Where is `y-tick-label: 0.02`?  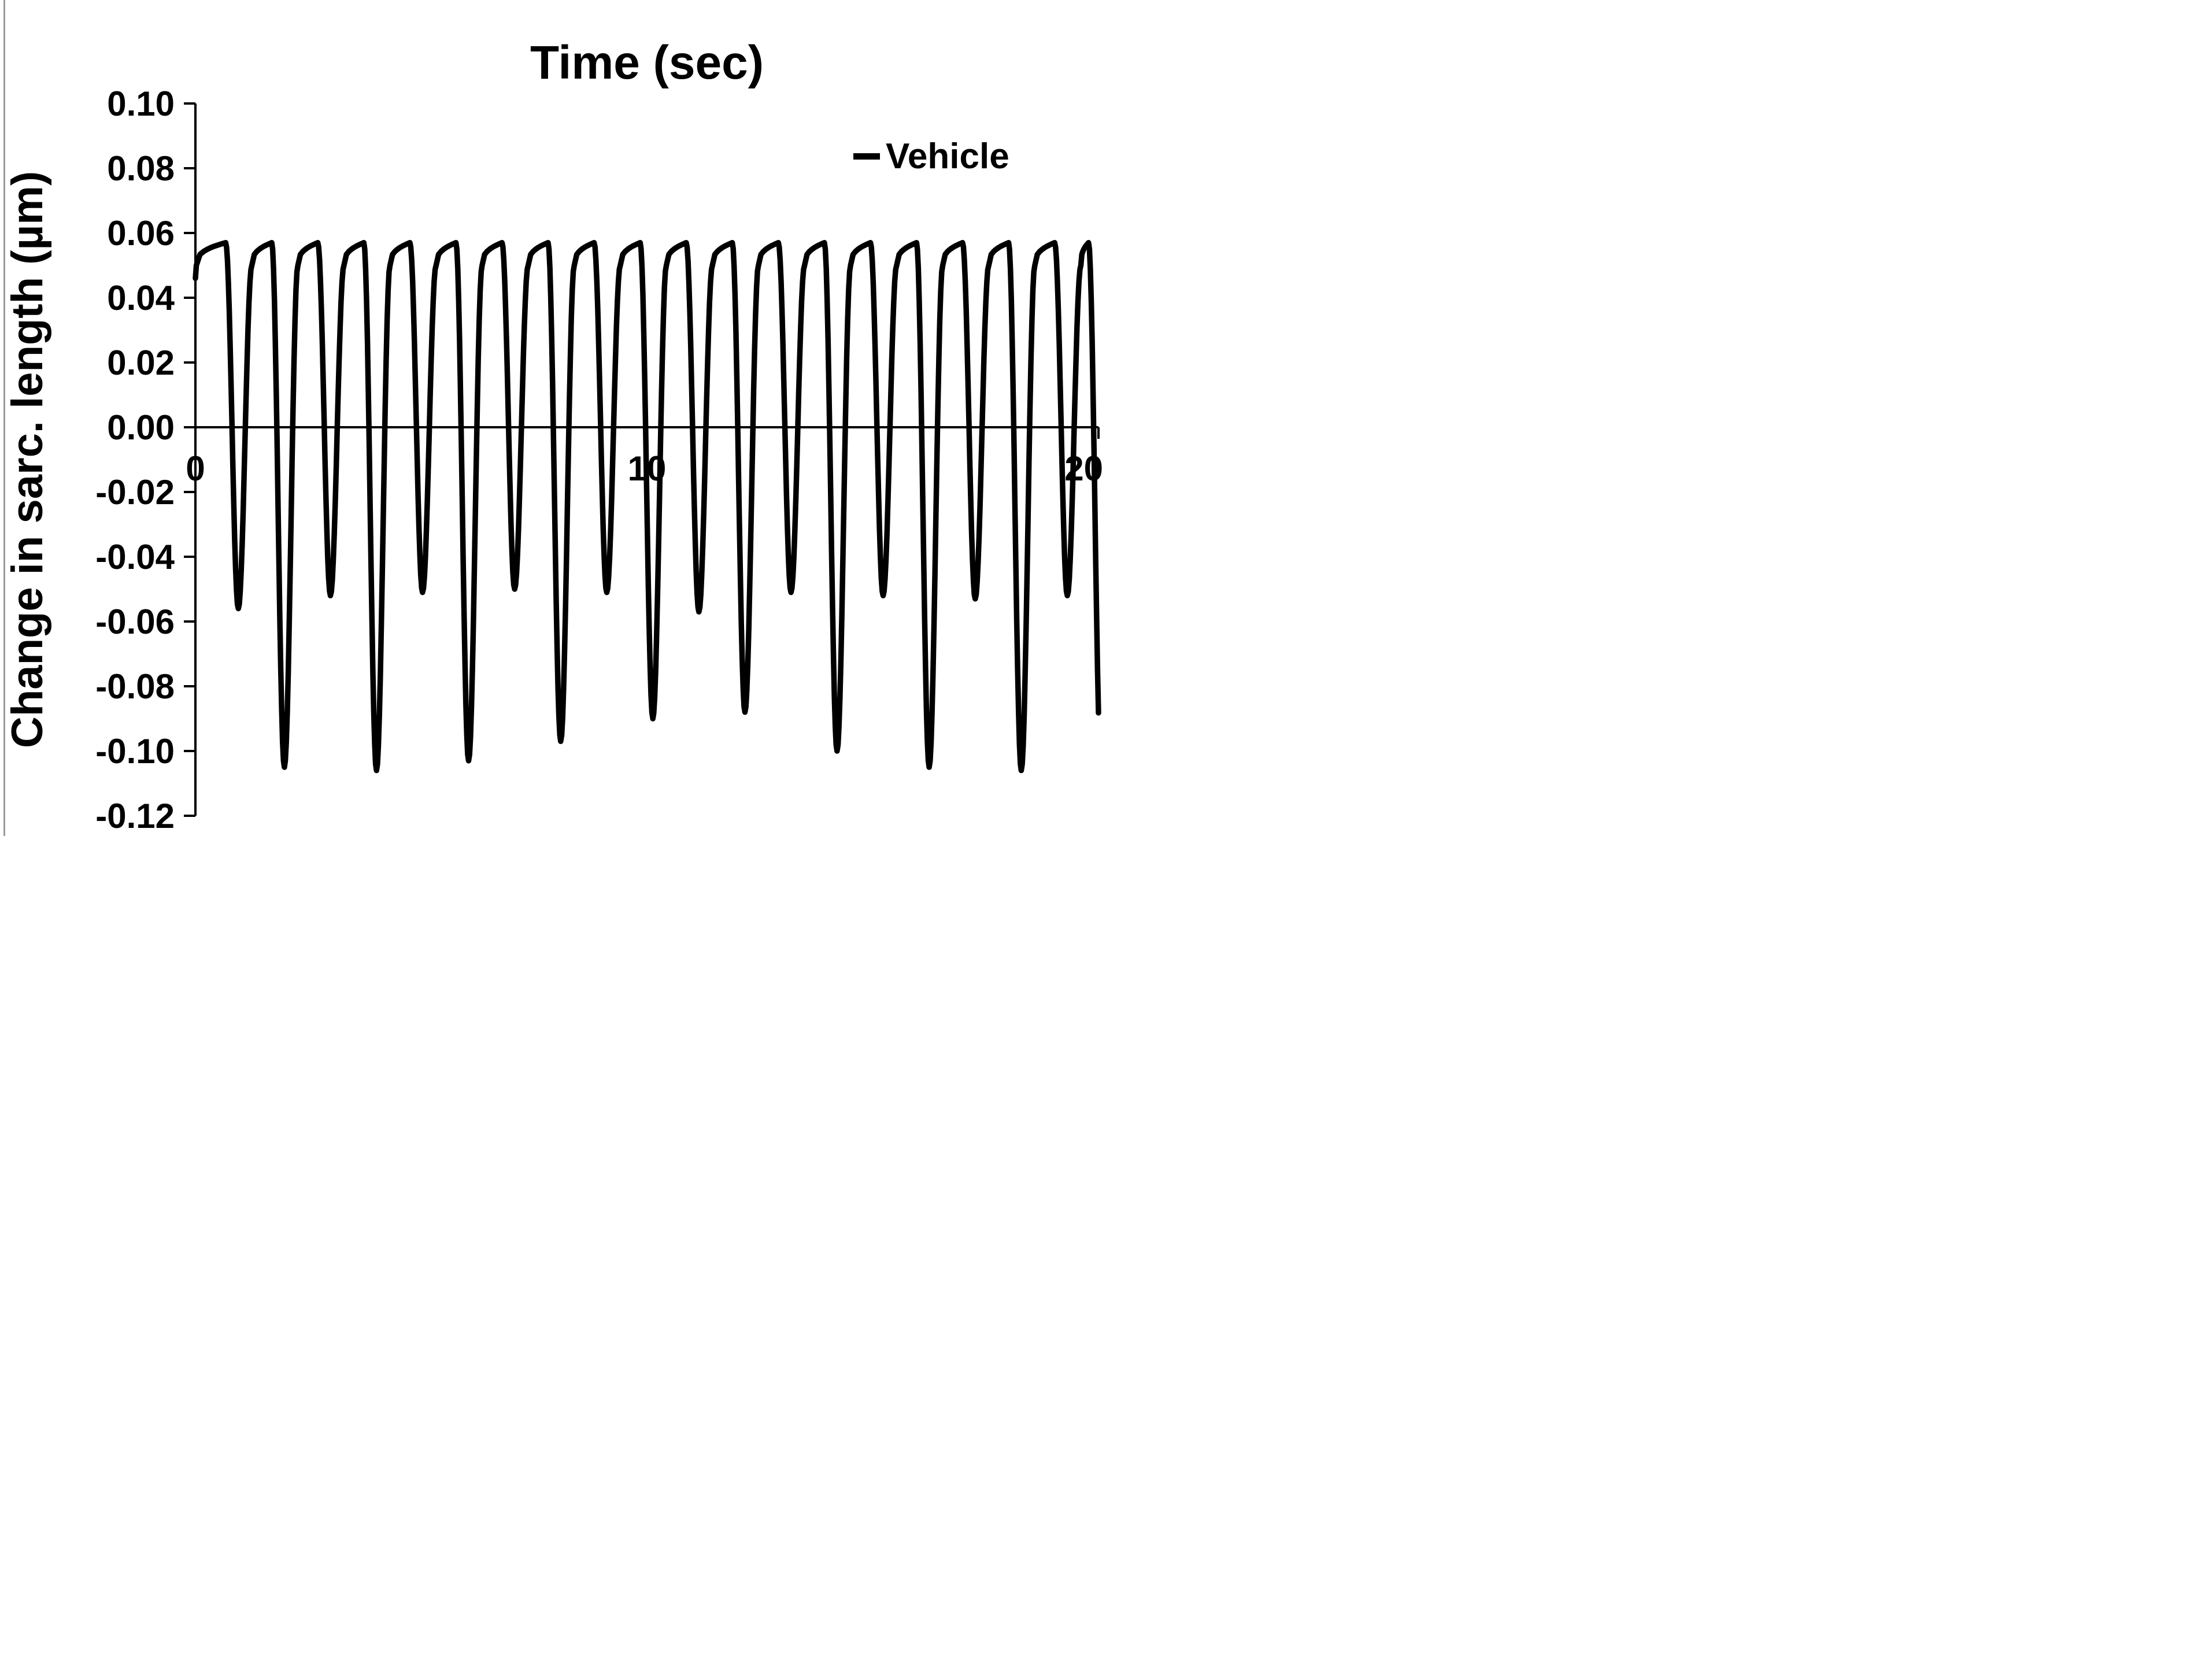
y-tick-label: 0.02 is located at coordinates (141, 362).